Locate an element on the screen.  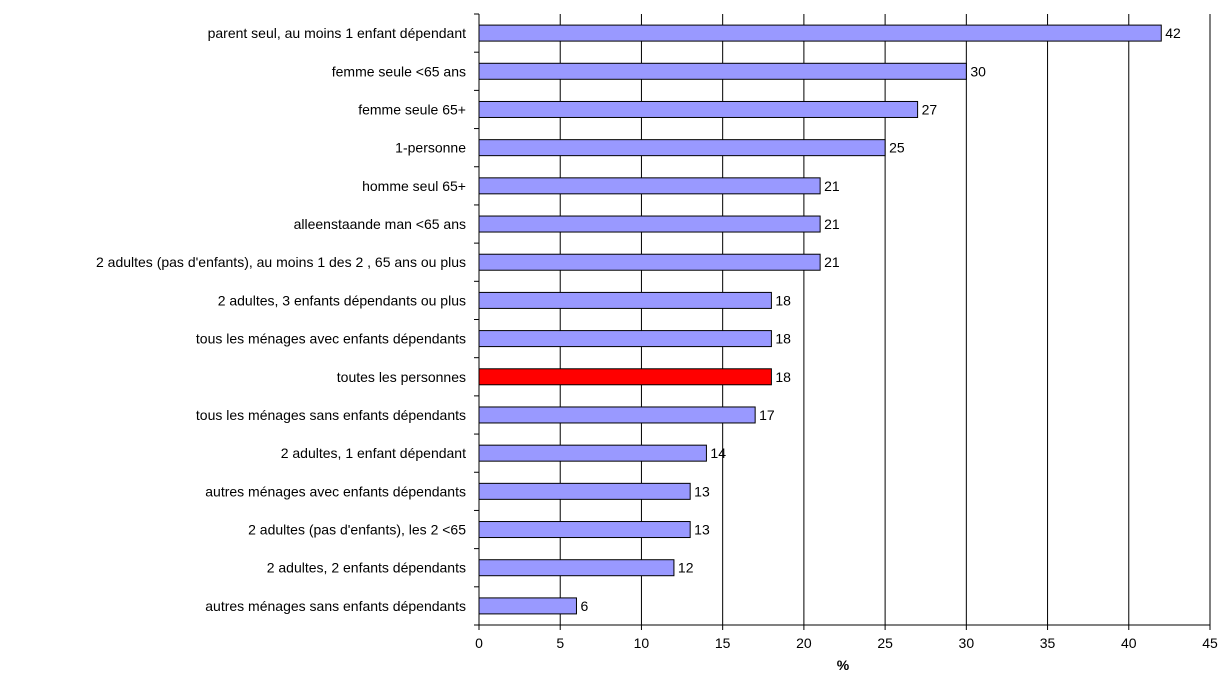
data-label-6: 21 is located at coordinates (832, 262).